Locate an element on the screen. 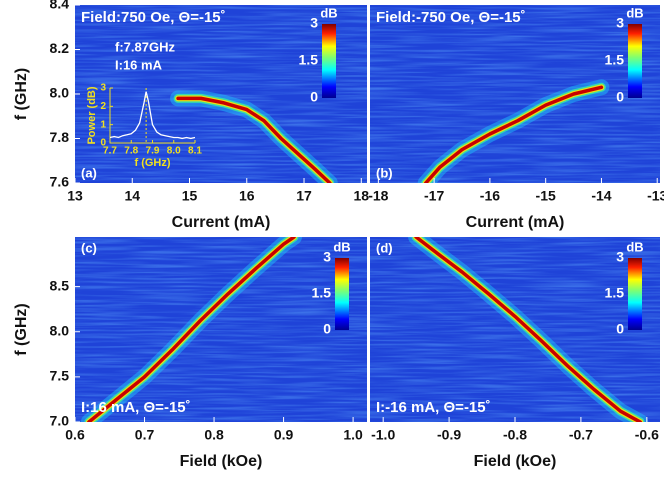  x-tick-label: -0.9 is located at coordinates (449, 435).